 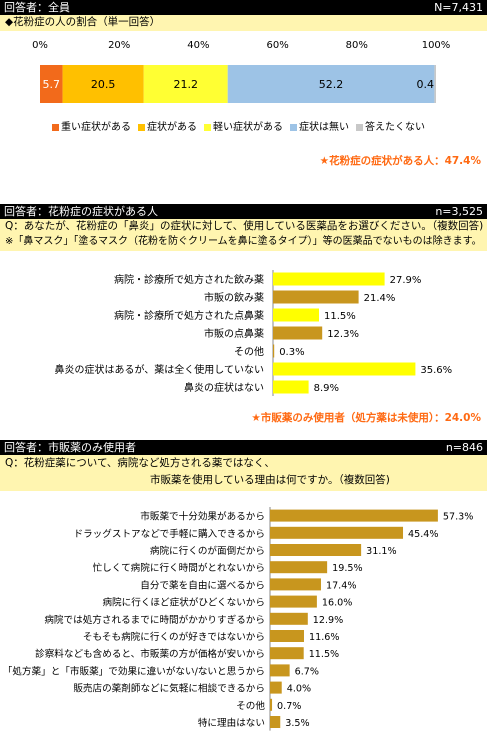 I want to click on legend-item: 症状は無い, so click(x=319, y=127).